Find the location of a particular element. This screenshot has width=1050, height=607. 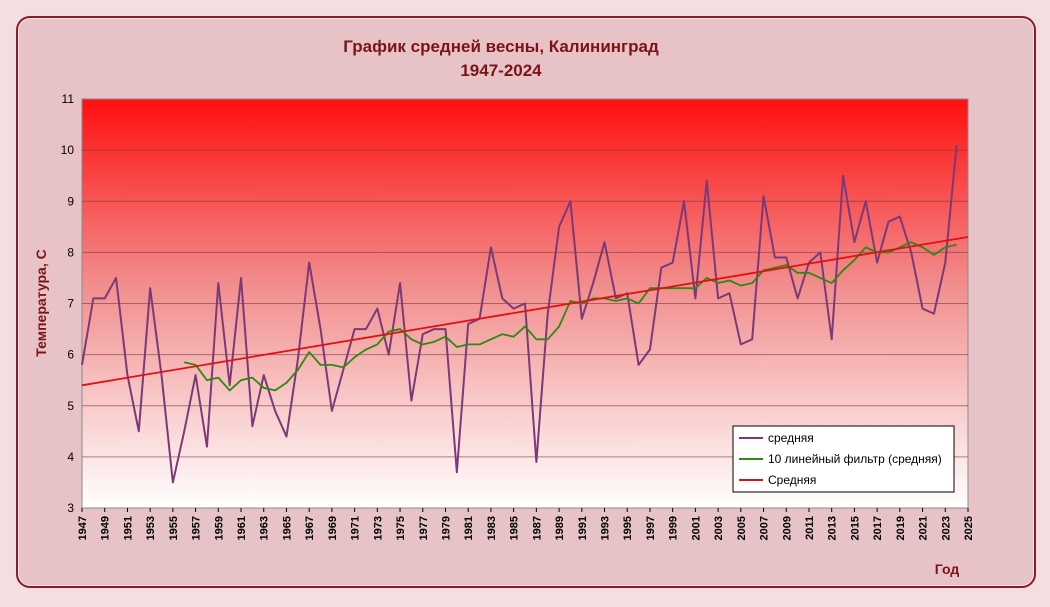

x-tick-label: 1961 is located at coordinates (242, 528).